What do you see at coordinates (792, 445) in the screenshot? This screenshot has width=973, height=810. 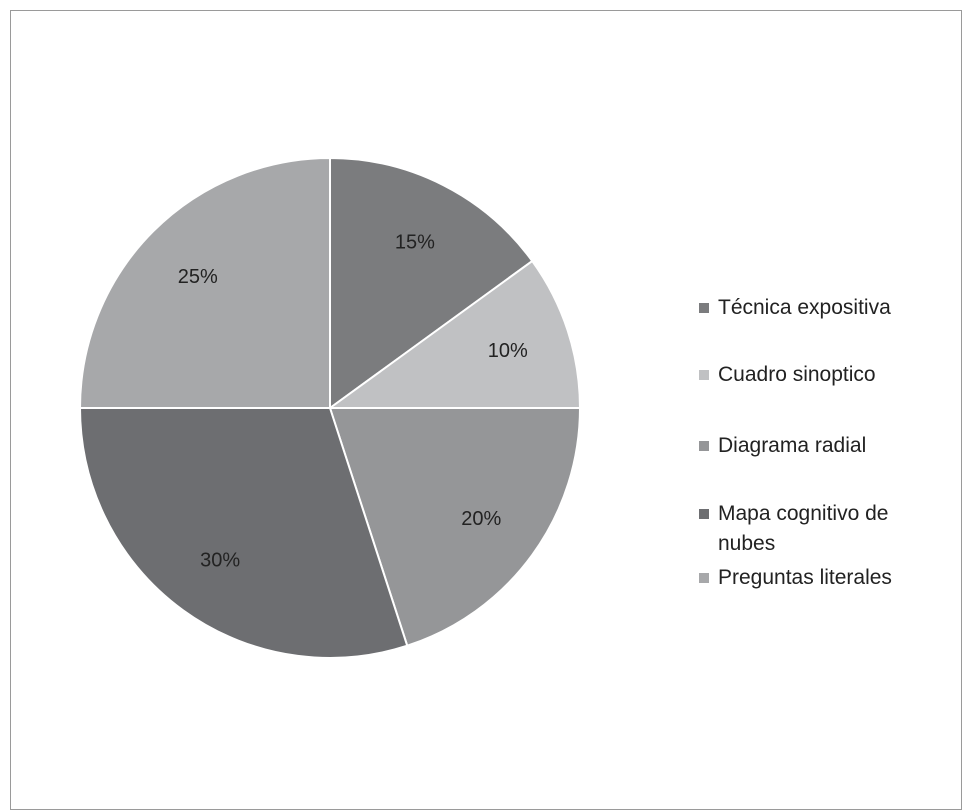 I see `legend-label: Diagrama radial` at bounding box center [792, 445].